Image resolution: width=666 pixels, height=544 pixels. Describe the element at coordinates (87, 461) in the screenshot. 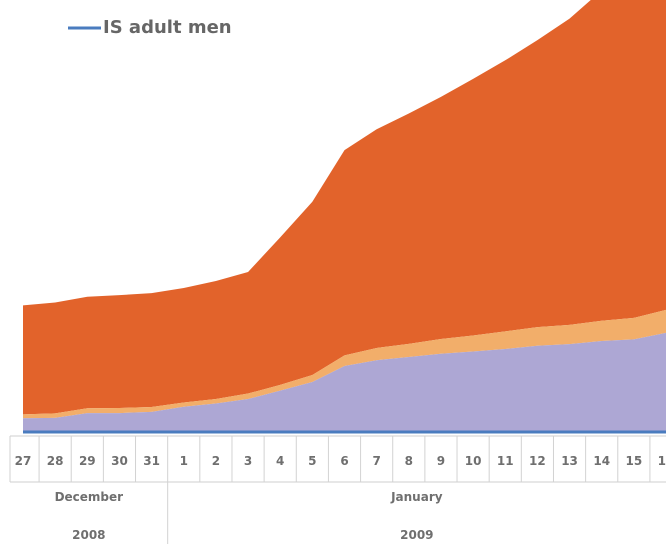

I see `x-tick-label: 29` at that location.